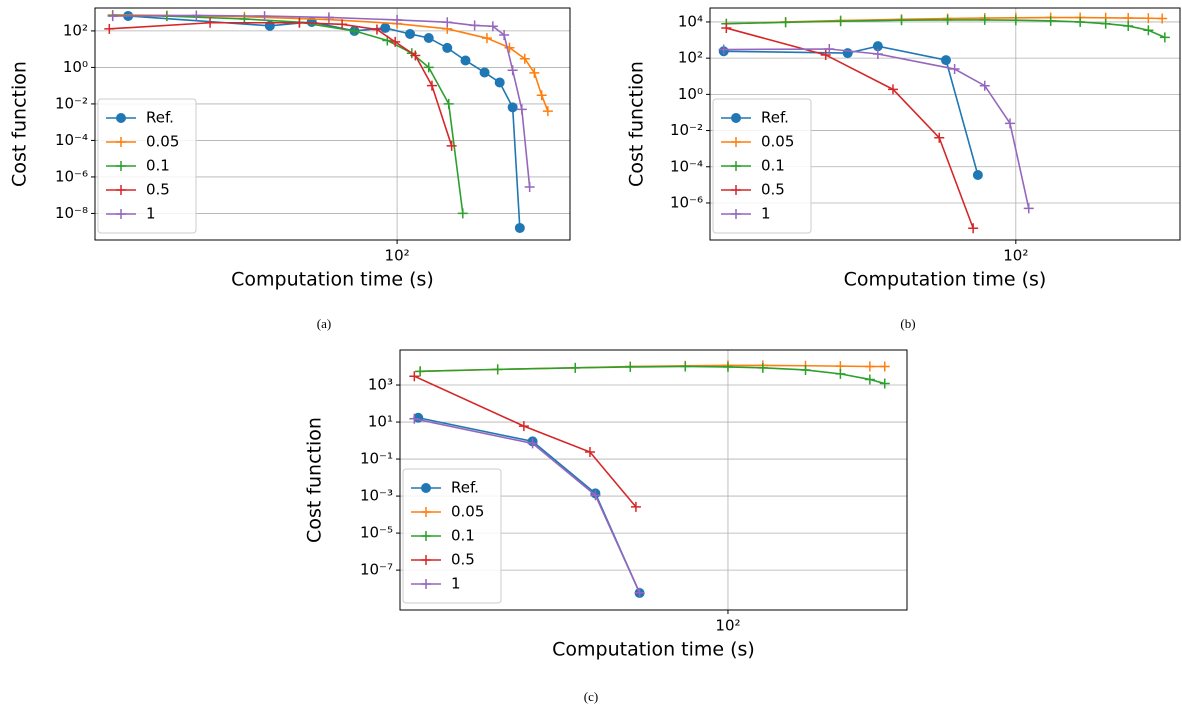 The width and height of the screenshot is (1182, 711). What do you see at coordinates (380, 422) in the screenshot?
I see `y-tick-label: 10¹` at bounding box center [380, 422].